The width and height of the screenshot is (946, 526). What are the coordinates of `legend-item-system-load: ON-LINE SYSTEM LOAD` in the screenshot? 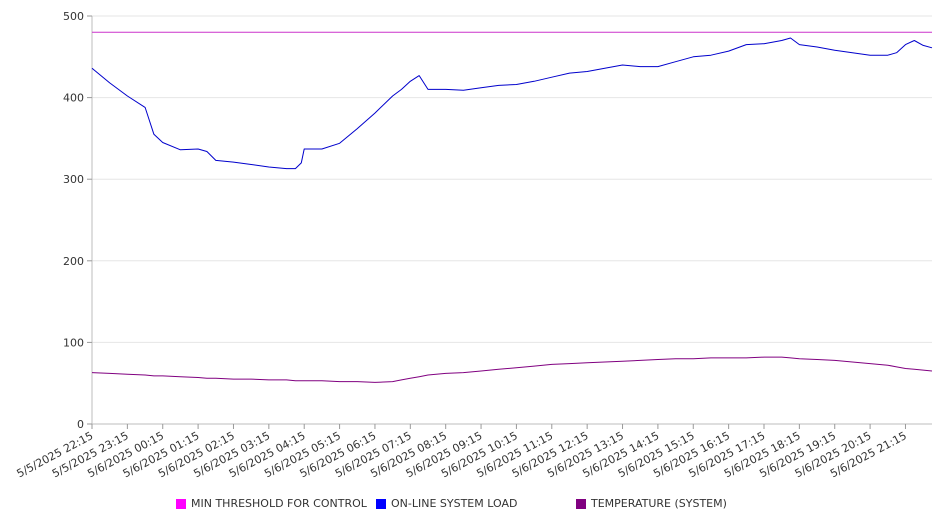 It's located at (446, 503).